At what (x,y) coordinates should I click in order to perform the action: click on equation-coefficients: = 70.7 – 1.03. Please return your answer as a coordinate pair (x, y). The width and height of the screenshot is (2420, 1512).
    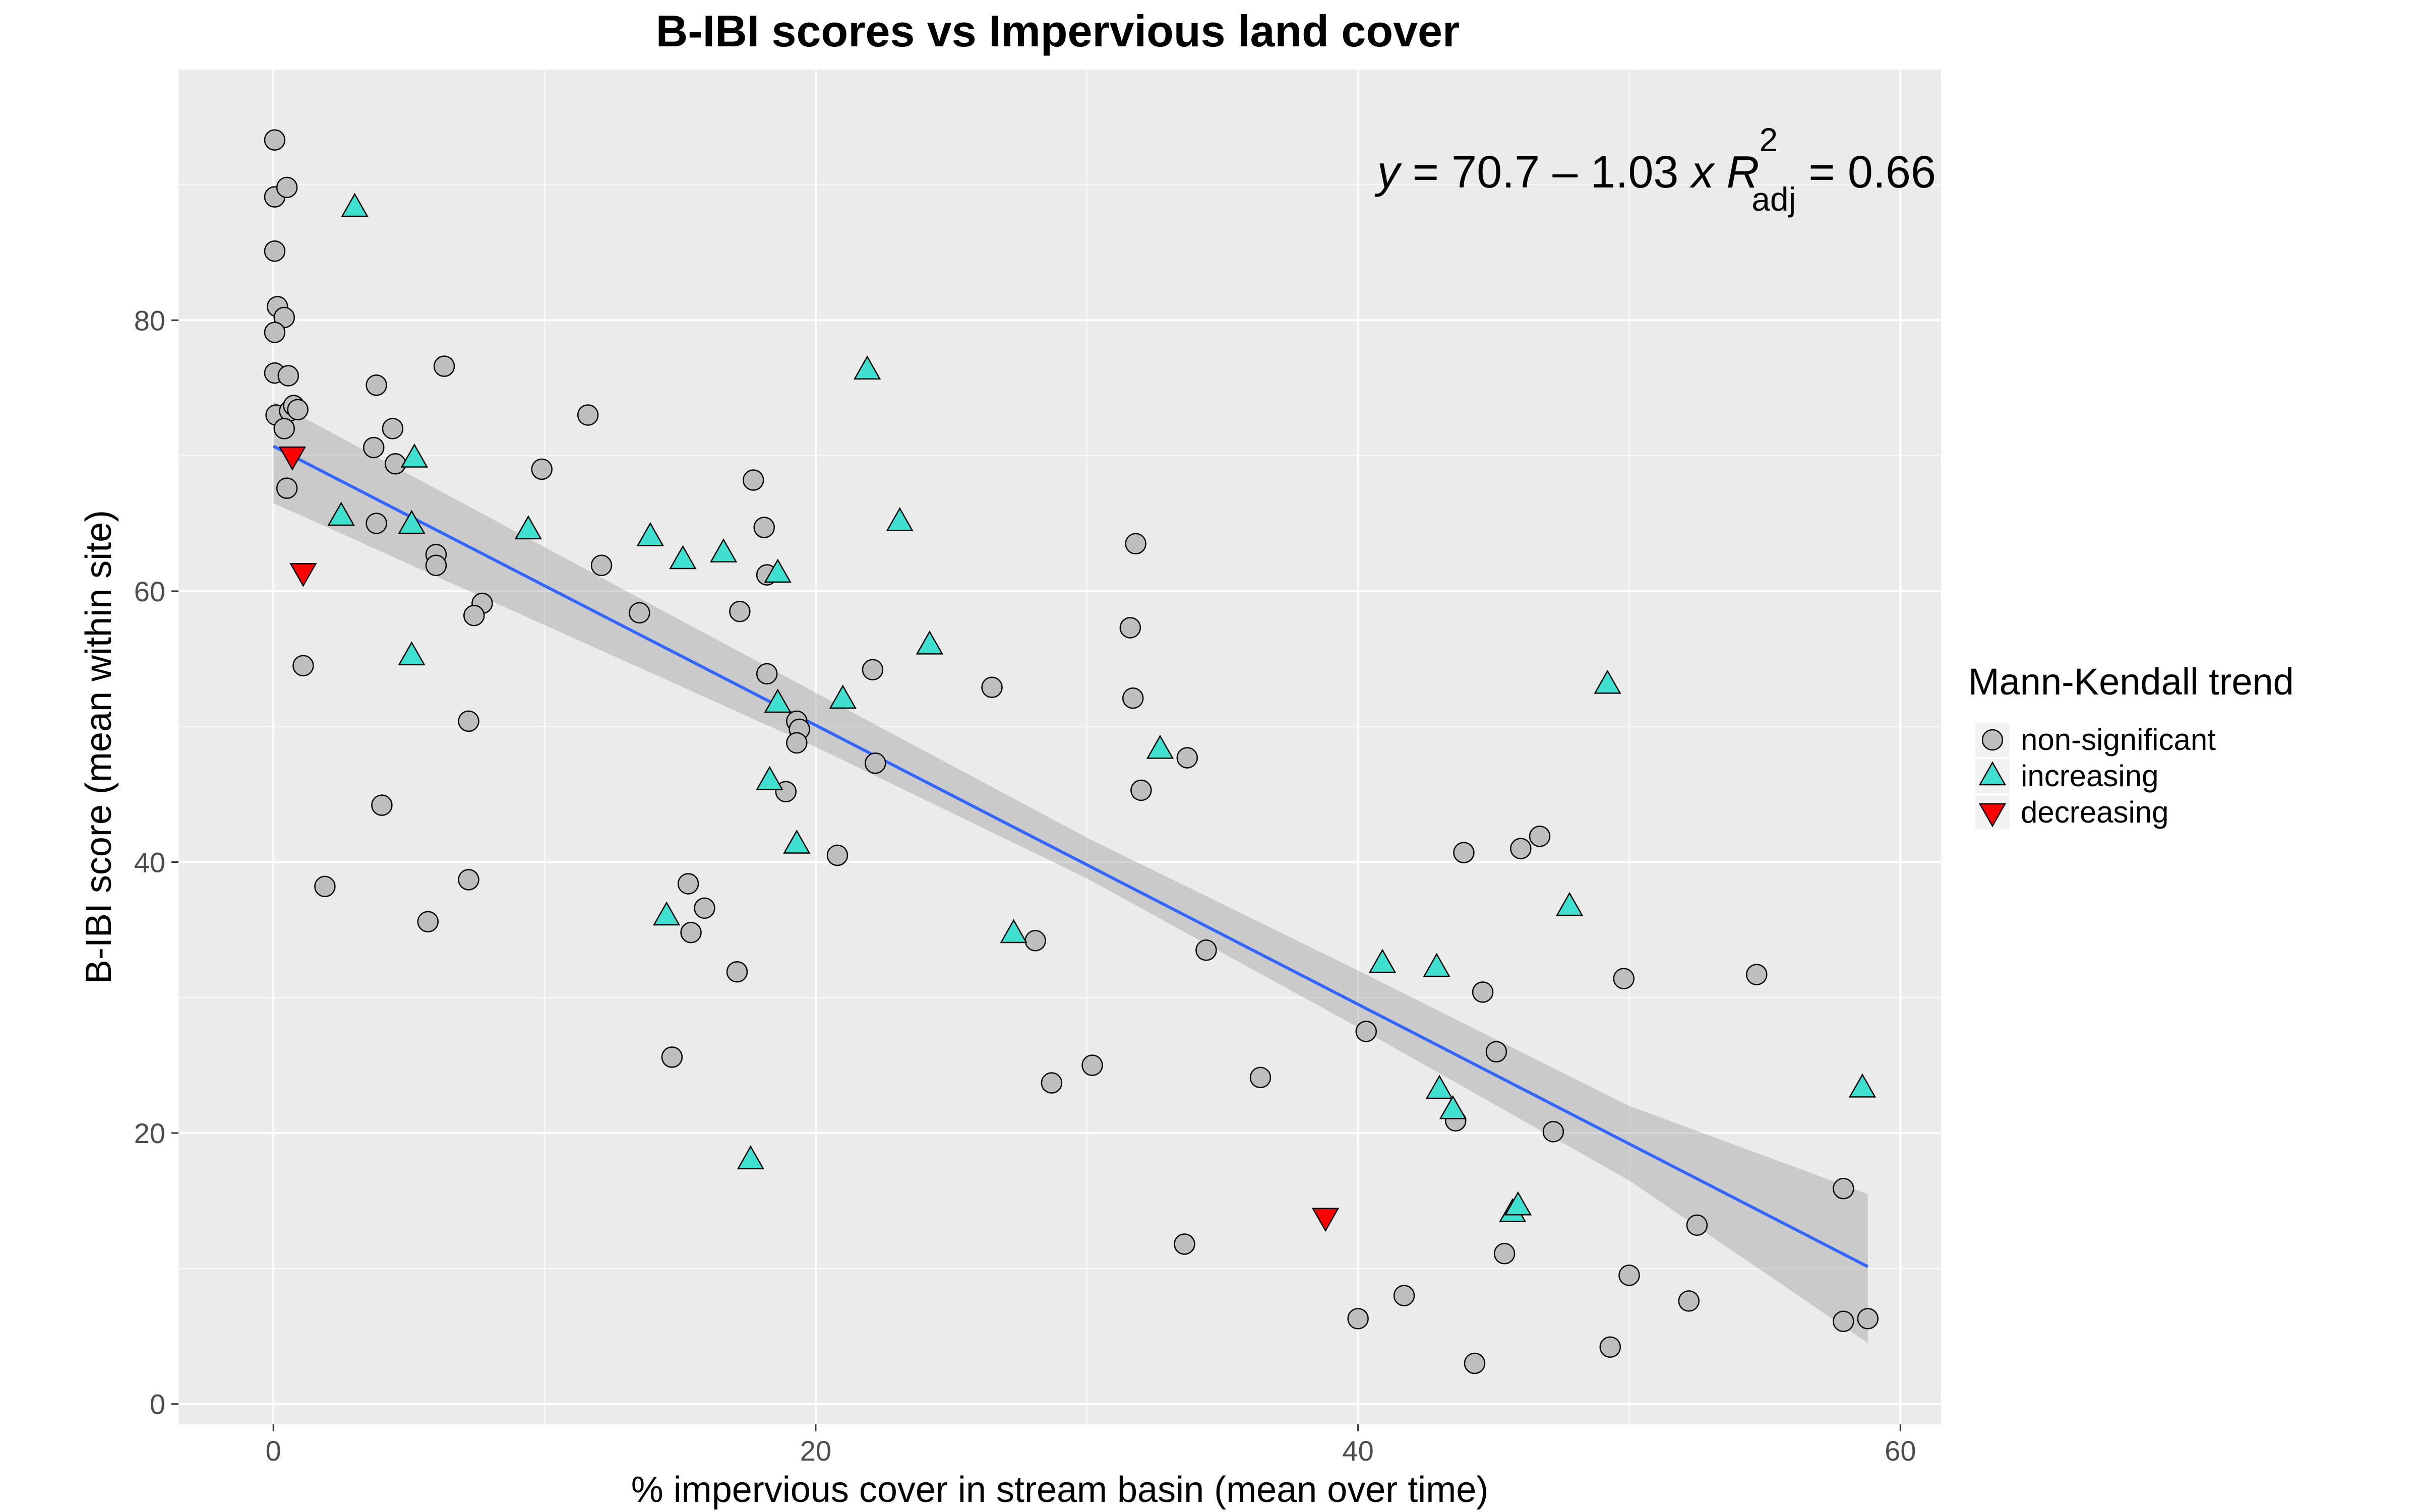
    Looking at the image, I should click on (1545, 172).